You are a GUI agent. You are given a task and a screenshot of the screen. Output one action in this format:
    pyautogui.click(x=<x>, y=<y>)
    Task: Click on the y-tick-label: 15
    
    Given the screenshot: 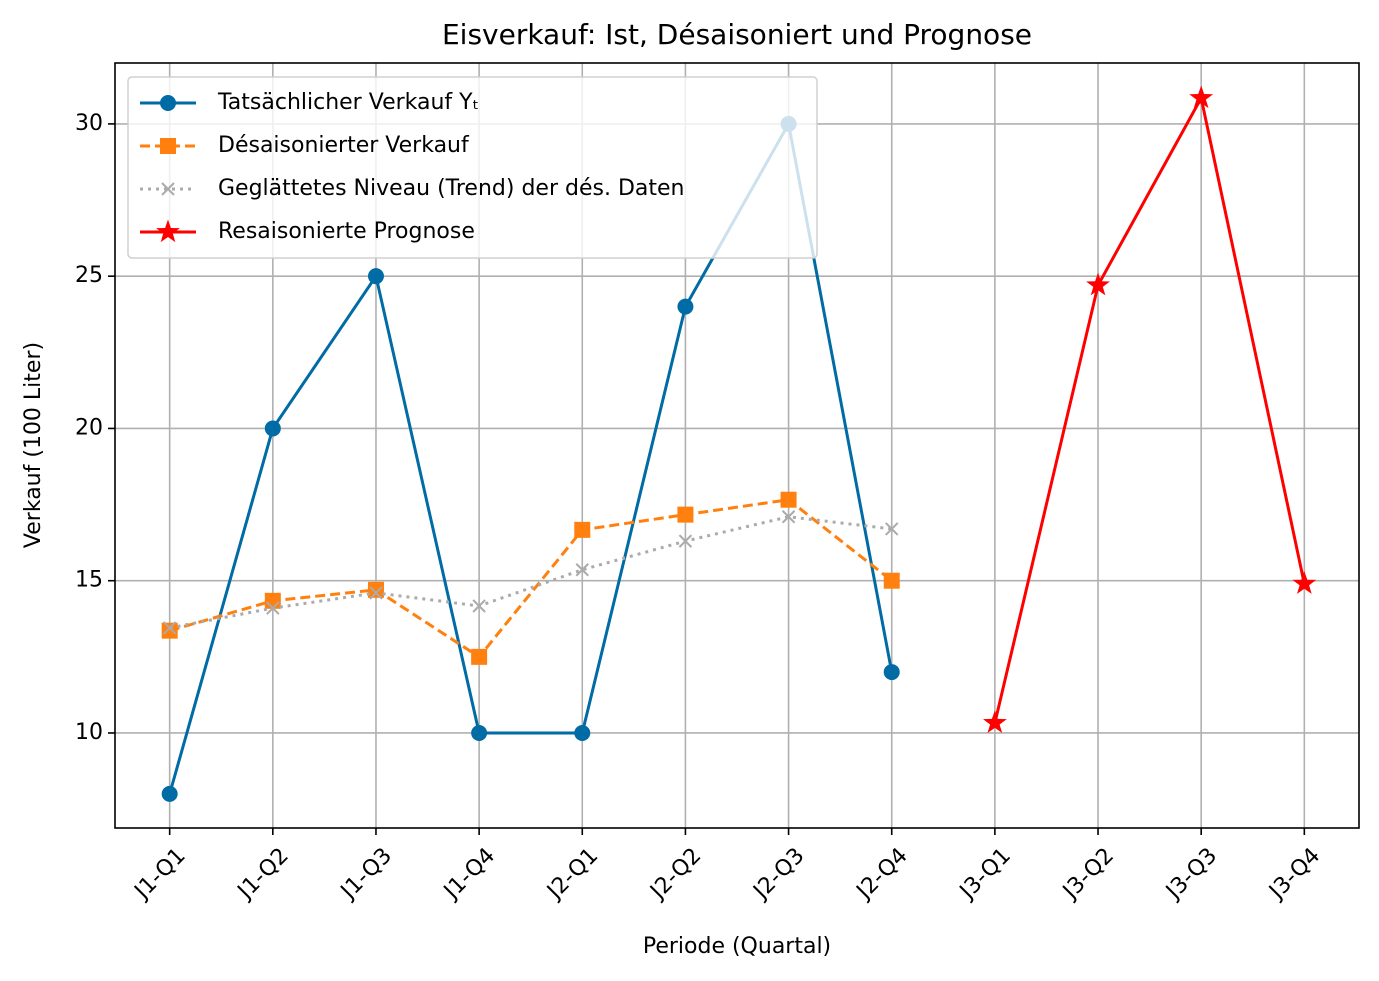 What is the action you would take?
    pyautogui.click(x=89, y=580)
    